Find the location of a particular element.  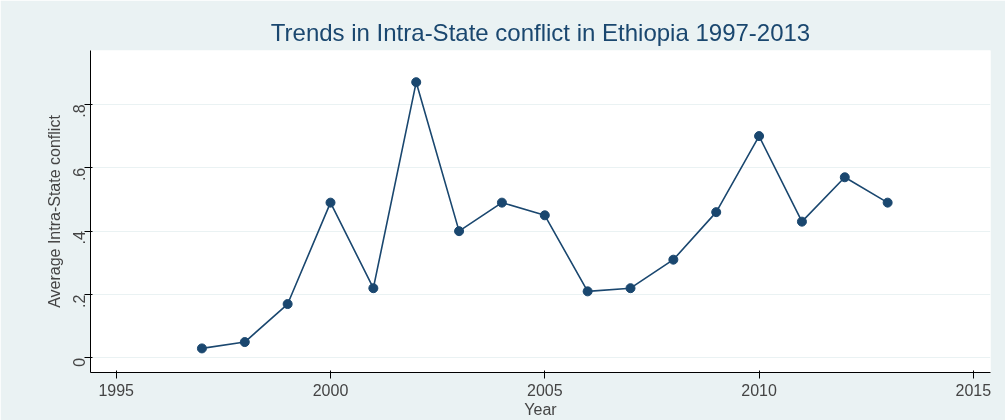

x-tick-label: 2000 is located at coordinates (330, 390).